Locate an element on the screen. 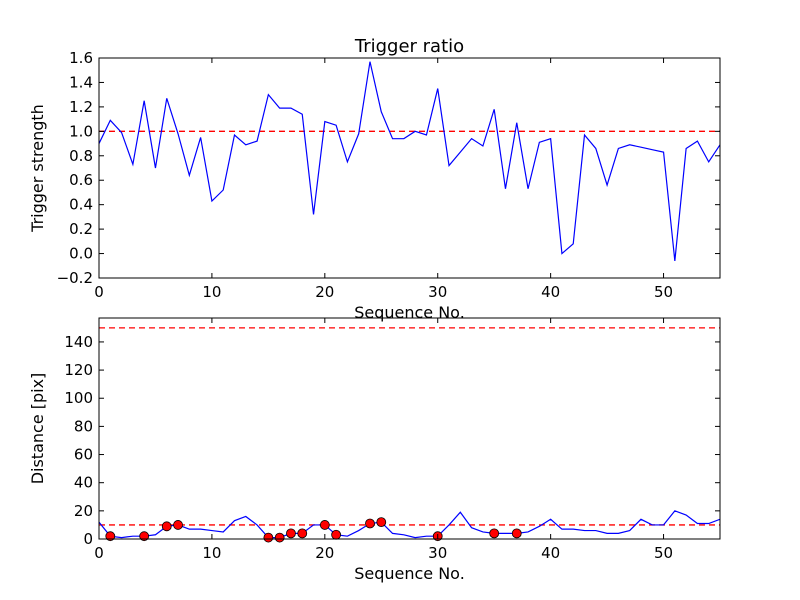 This screenshot has width=800, height=600. chart-1-y-tick-label: 60 is located at coordinates (83, 455).